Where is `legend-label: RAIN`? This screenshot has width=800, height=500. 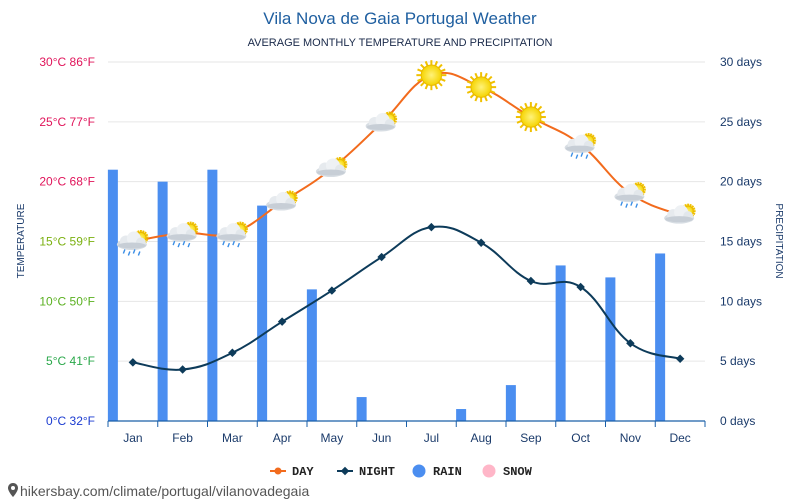 legend-label: RAIN is located at coordinates (447, 472).